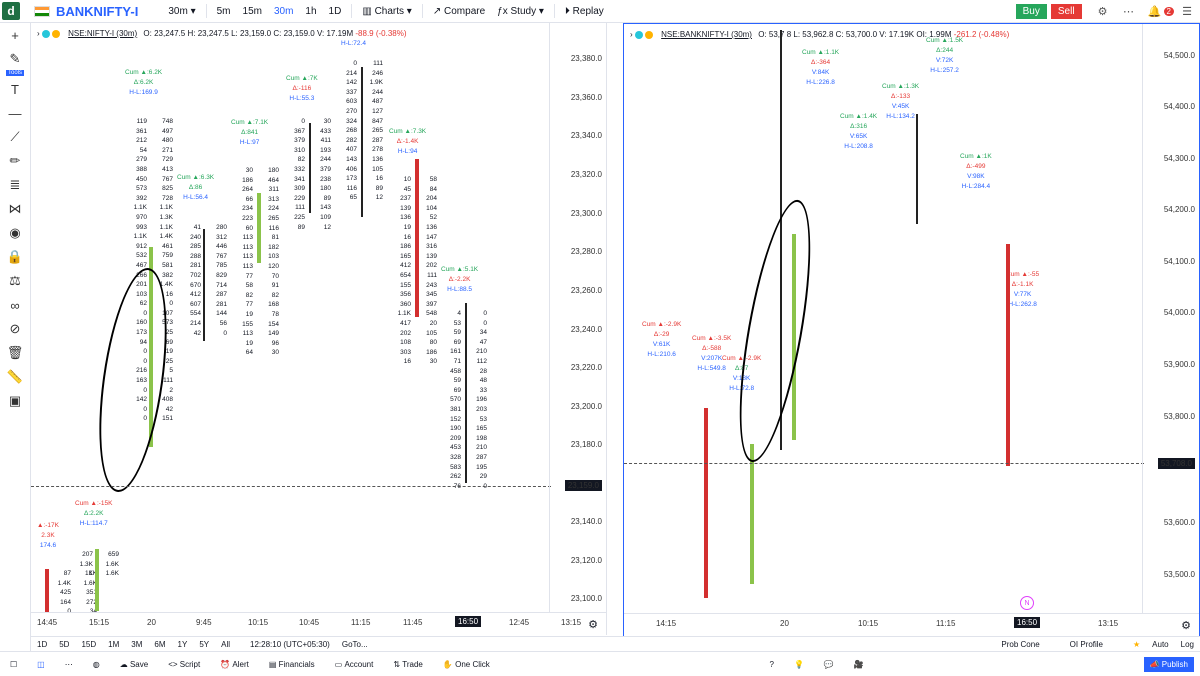  I want to click on legend-volume: V: 17.19K, so click(897, 34).